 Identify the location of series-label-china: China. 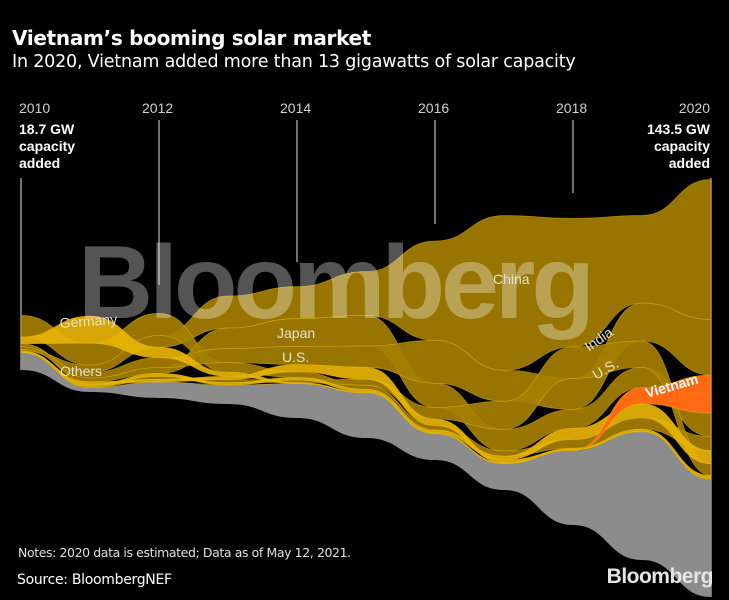
(511, 279).